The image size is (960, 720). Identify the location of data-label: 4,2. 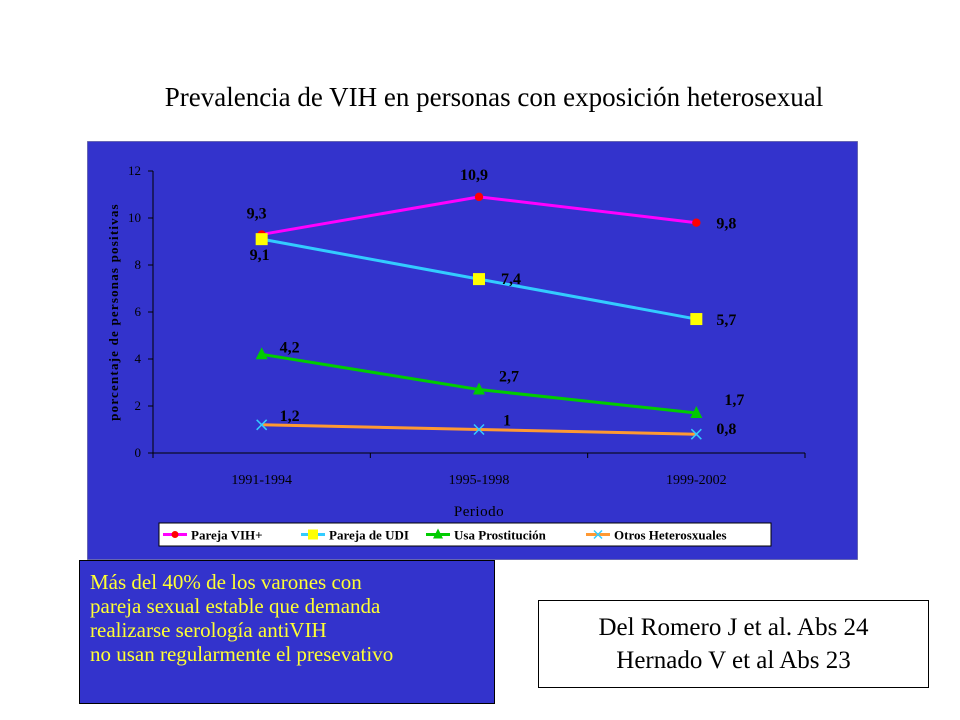
(290, 347).